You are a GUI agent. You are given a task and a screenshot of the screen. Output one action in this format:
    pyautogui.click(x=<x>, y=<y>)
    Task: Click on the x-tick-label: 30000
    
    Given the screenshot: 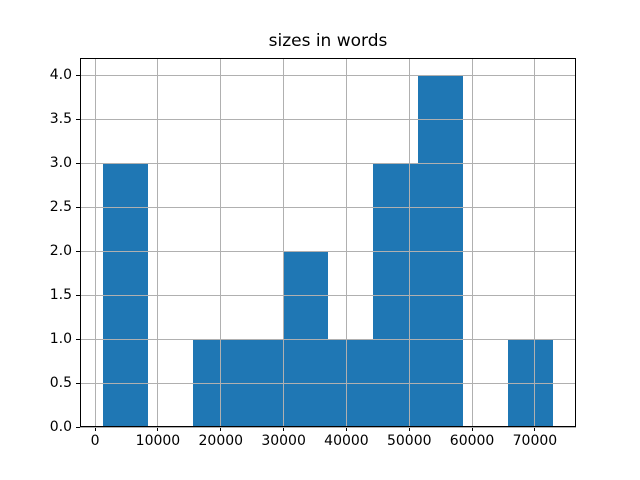 What is the action you would take?
    pyautogui.click(x=283, y=441)
    